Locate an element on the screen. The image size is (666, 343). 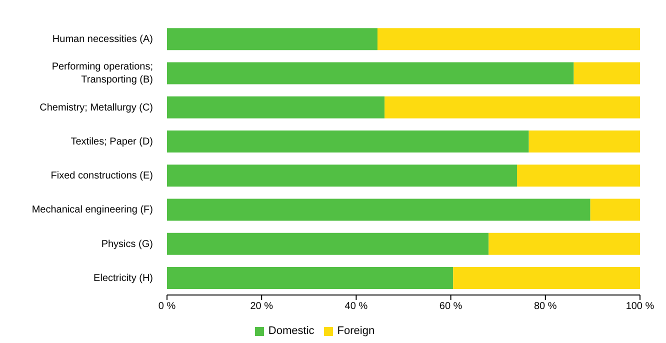
y-tick-label: Human necessities (A) is located at coordinates (102, 39).